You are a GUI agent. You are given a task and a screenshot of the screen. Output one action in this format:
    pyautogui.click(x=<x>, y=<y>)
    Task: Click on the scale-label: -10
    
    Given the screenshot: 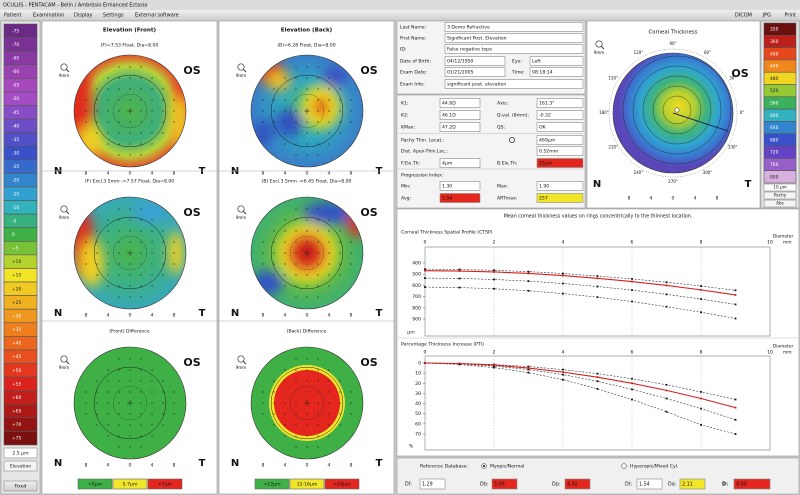 What is the action you would take?
    pyautogui.click(x=15, y=208)
    